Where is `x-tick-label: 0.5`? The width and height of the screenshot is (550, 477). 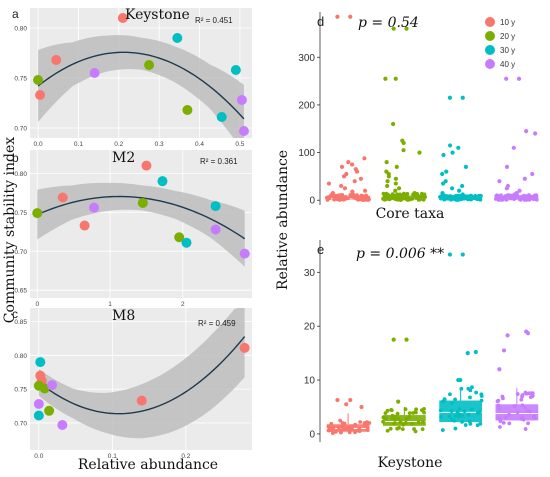 x-tick-label: 0.5 is located at coordinates (239, 144).